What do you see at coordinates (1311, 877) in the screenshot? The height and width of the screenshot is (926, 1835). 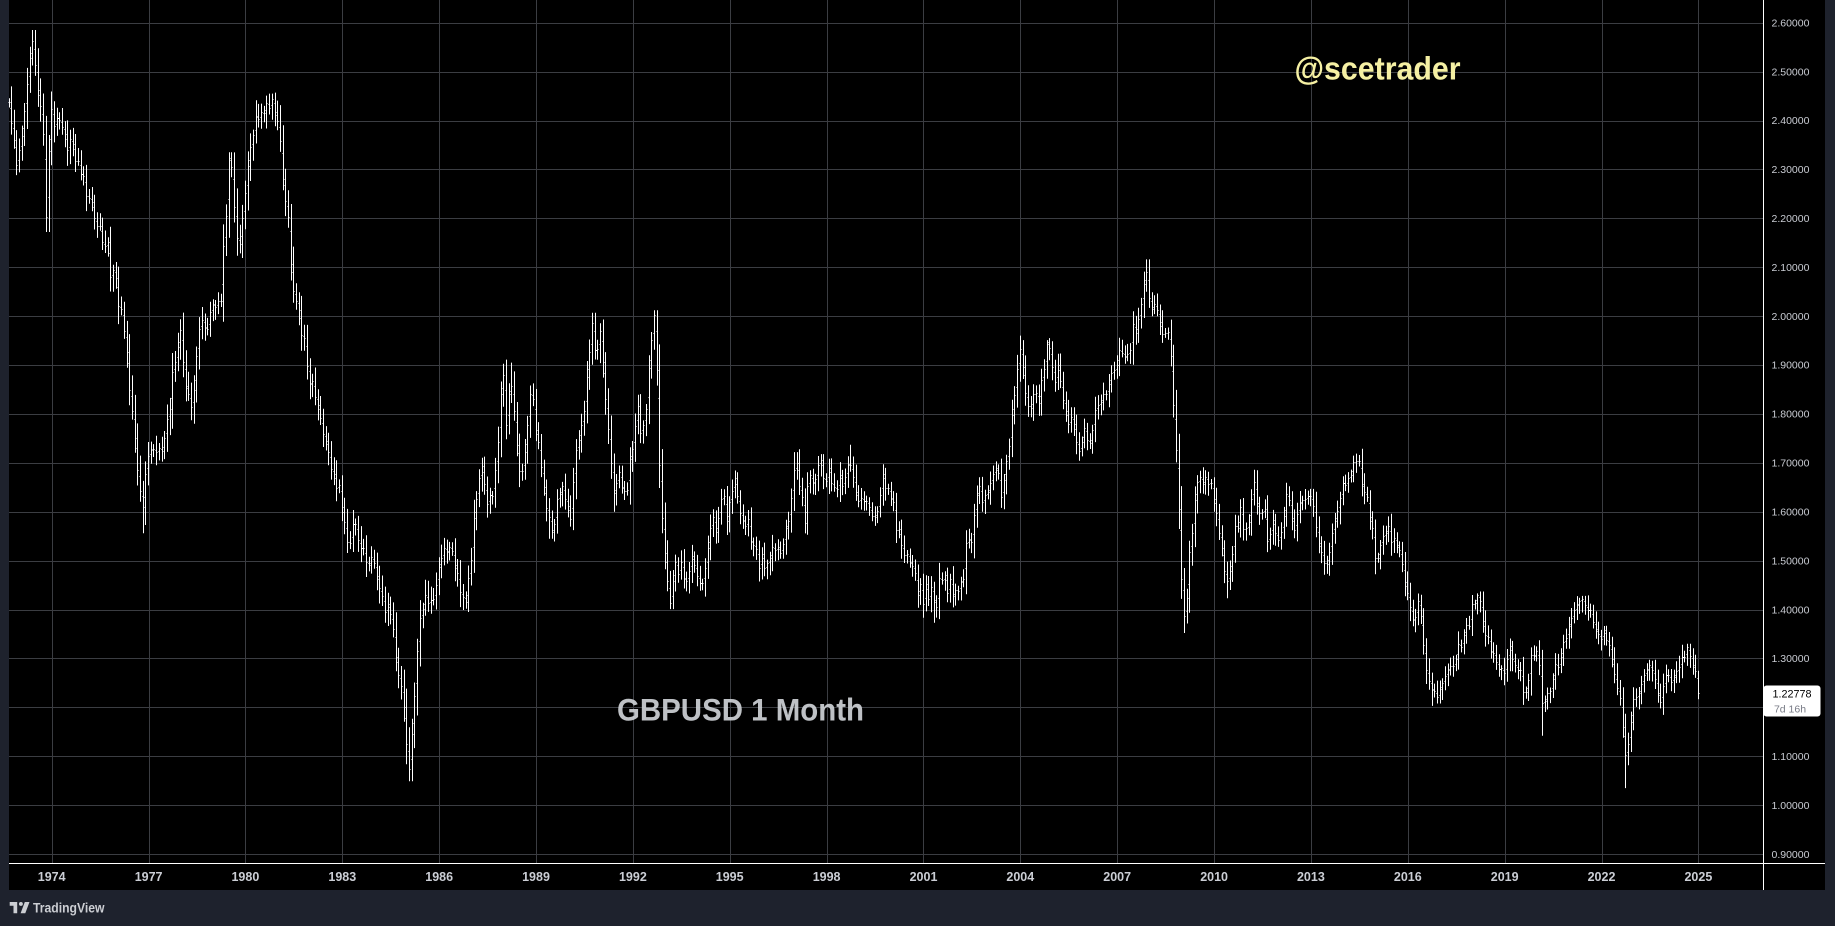 I see `svg-text: 2013` at bounding box center [1311, 877].